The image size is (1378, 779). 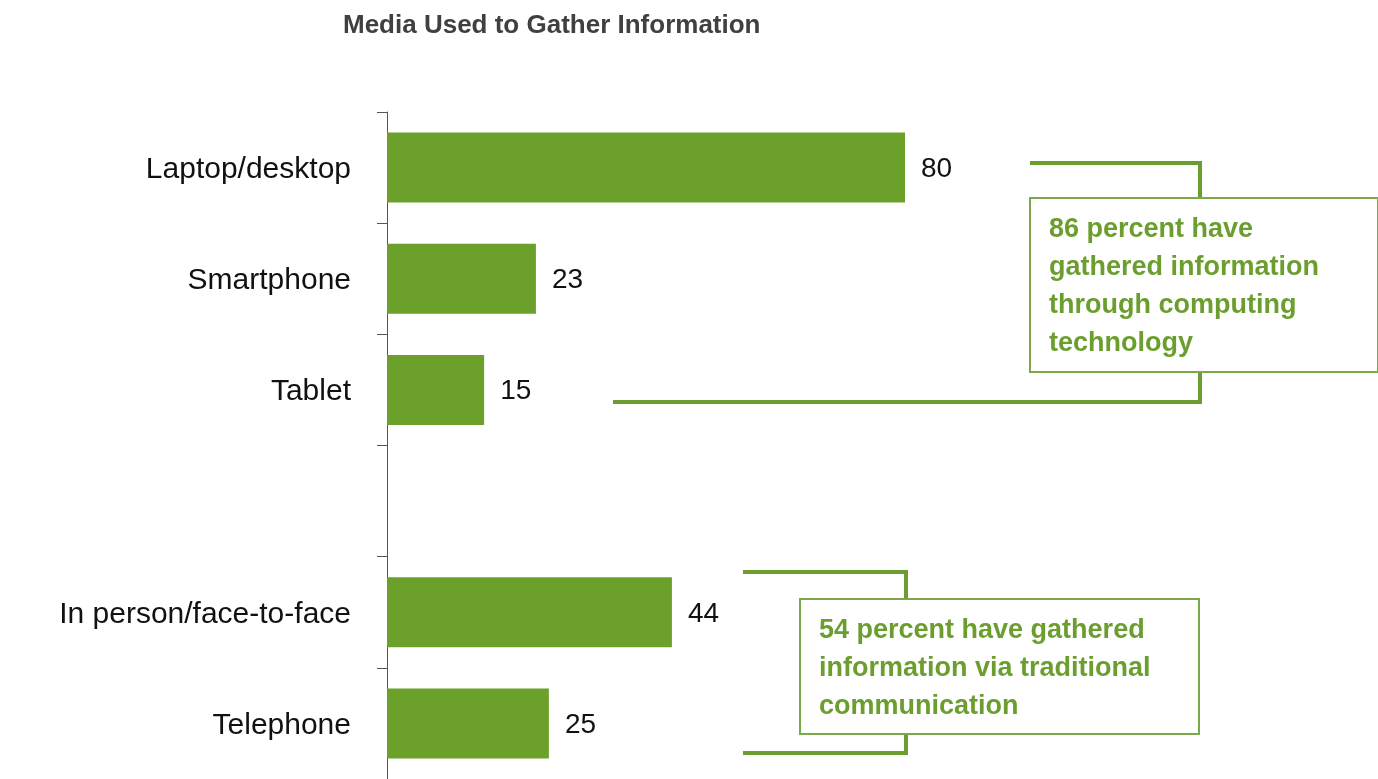 What do you see at coordinates (552, 24) in the screenshot?
I see `chart-title: Media Used to Gather Information` at bounding box center [552, 24].